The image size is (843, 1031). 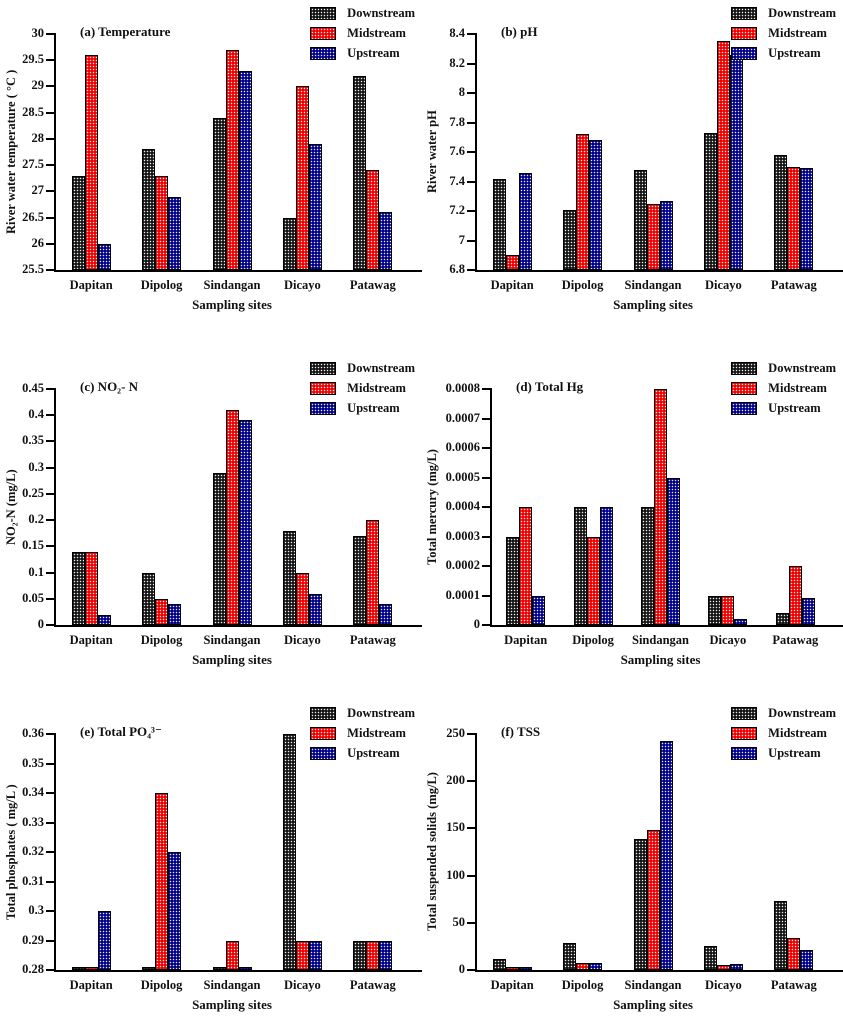 I want to click on x-category-label: Patawag, so click(x=795, y=640).